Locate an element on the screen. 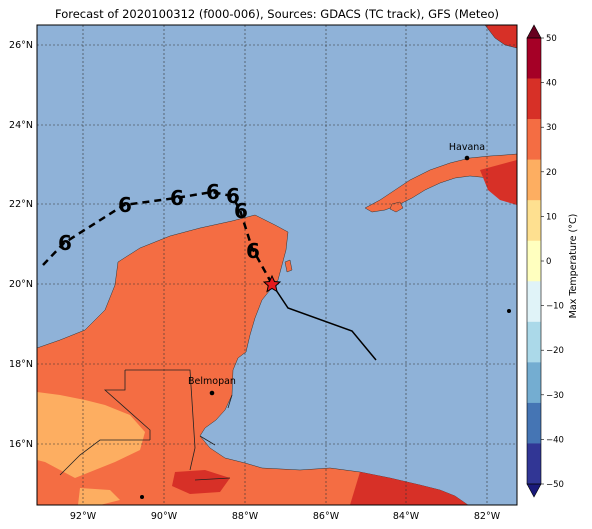  lat-tick: 22°N is located at coordinates (21, 204).